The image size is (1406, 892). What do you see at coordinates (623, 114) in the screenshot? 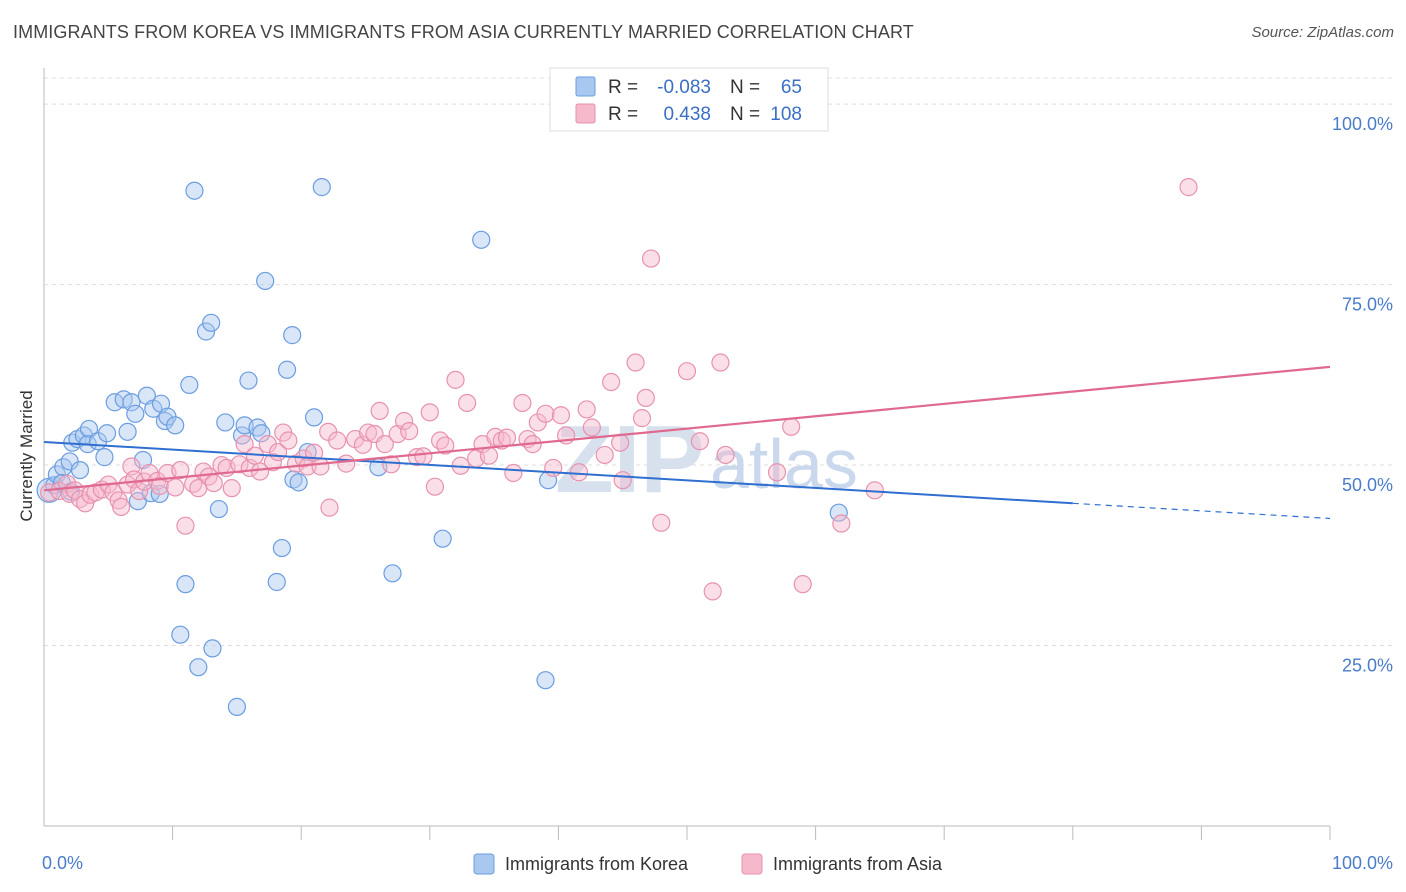
I see `legend-r-label-asia: R =` at bounding box center [623, 114].